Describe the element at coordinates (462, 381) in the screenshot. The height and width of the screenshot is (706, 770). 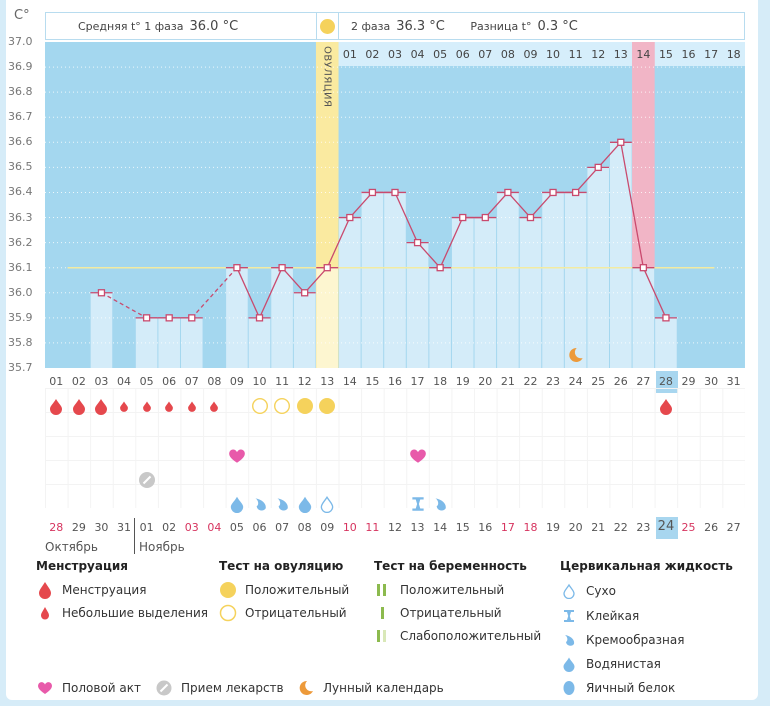
I see `cycle-day-label: 19` at that location.